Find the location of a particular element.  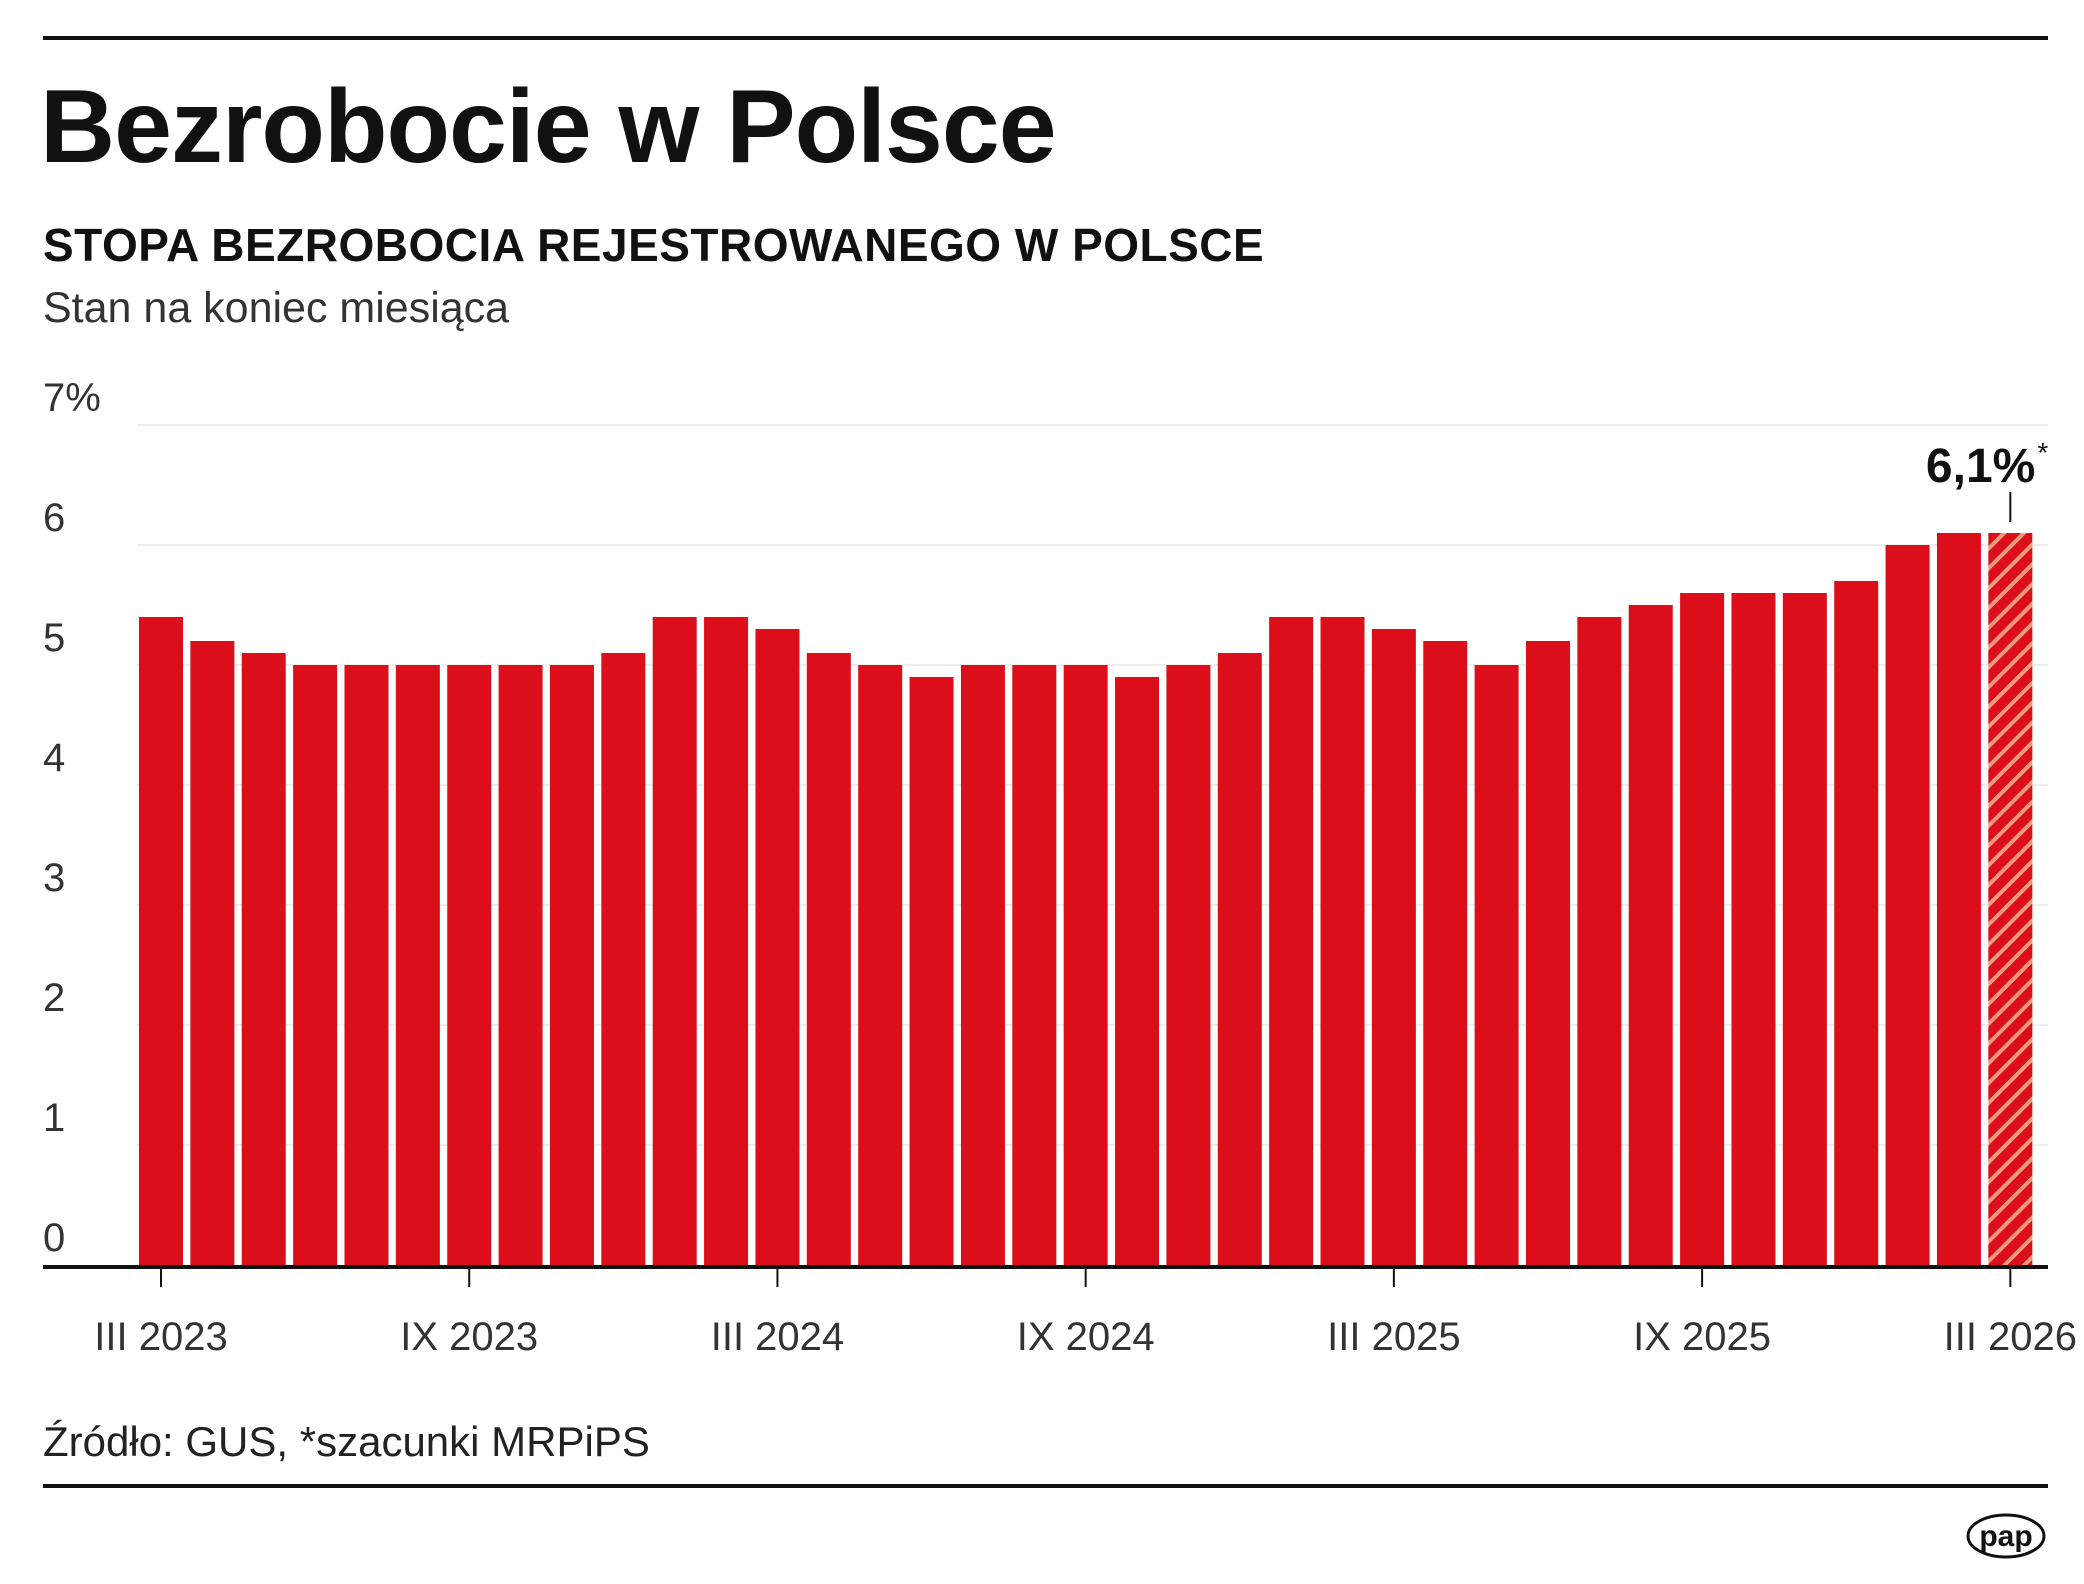

x-tick-label: III 2024 is located at coordinates (777, 1337).